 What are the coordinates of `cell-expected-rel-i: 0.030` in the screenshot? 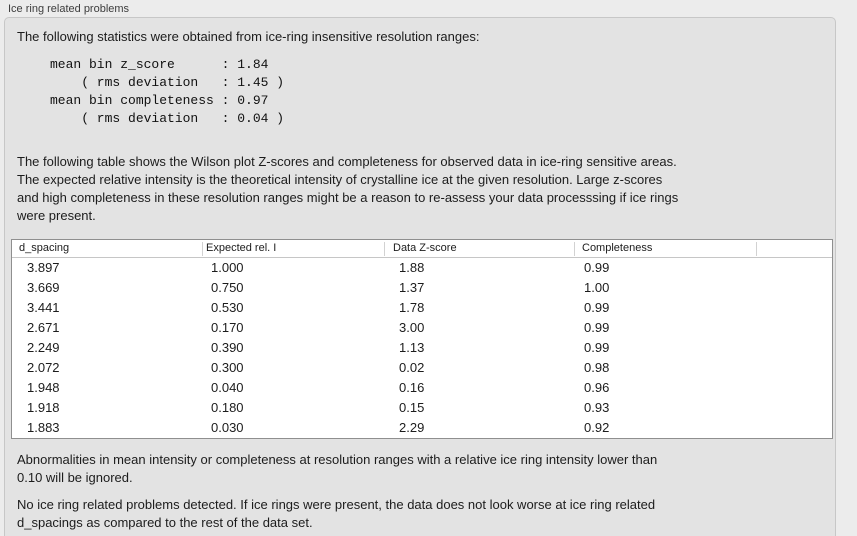 It's located at (227, 427).